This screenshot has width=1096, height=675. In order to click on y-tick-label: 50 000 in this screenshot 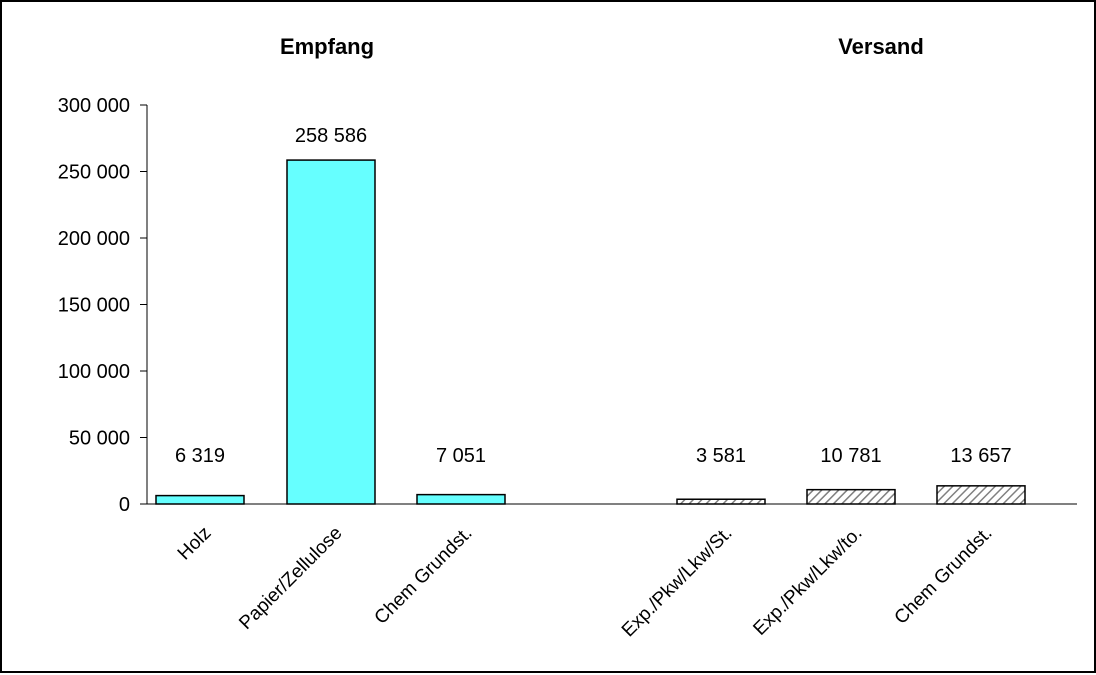, I will do `click(99, 439)`.